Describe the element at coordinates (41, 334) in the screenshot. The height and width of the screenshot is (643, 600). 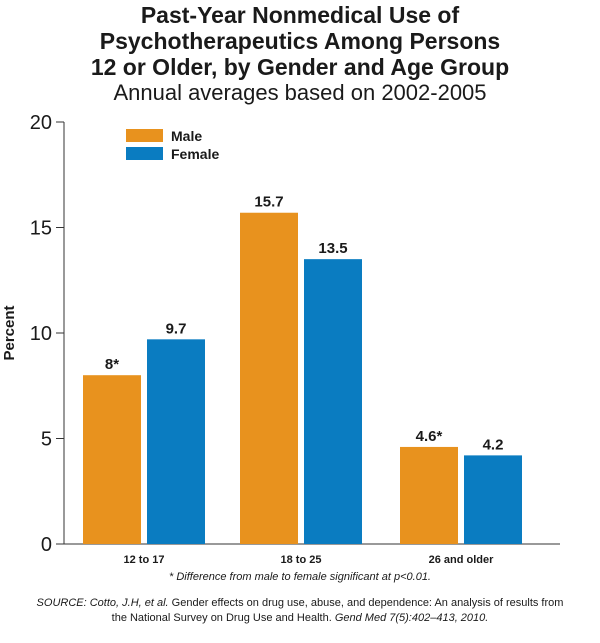
I see `y-tick-label: 10` at that location.